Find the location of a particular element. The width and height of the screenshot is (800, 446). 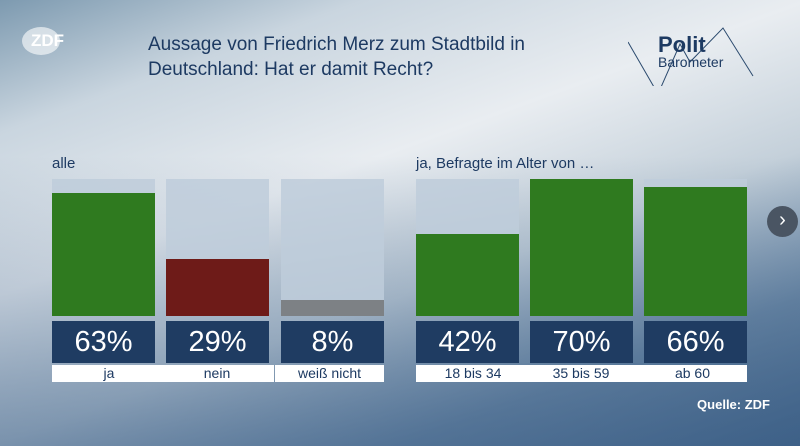

category-label: ab 60 is located at coordinates (692, 373).